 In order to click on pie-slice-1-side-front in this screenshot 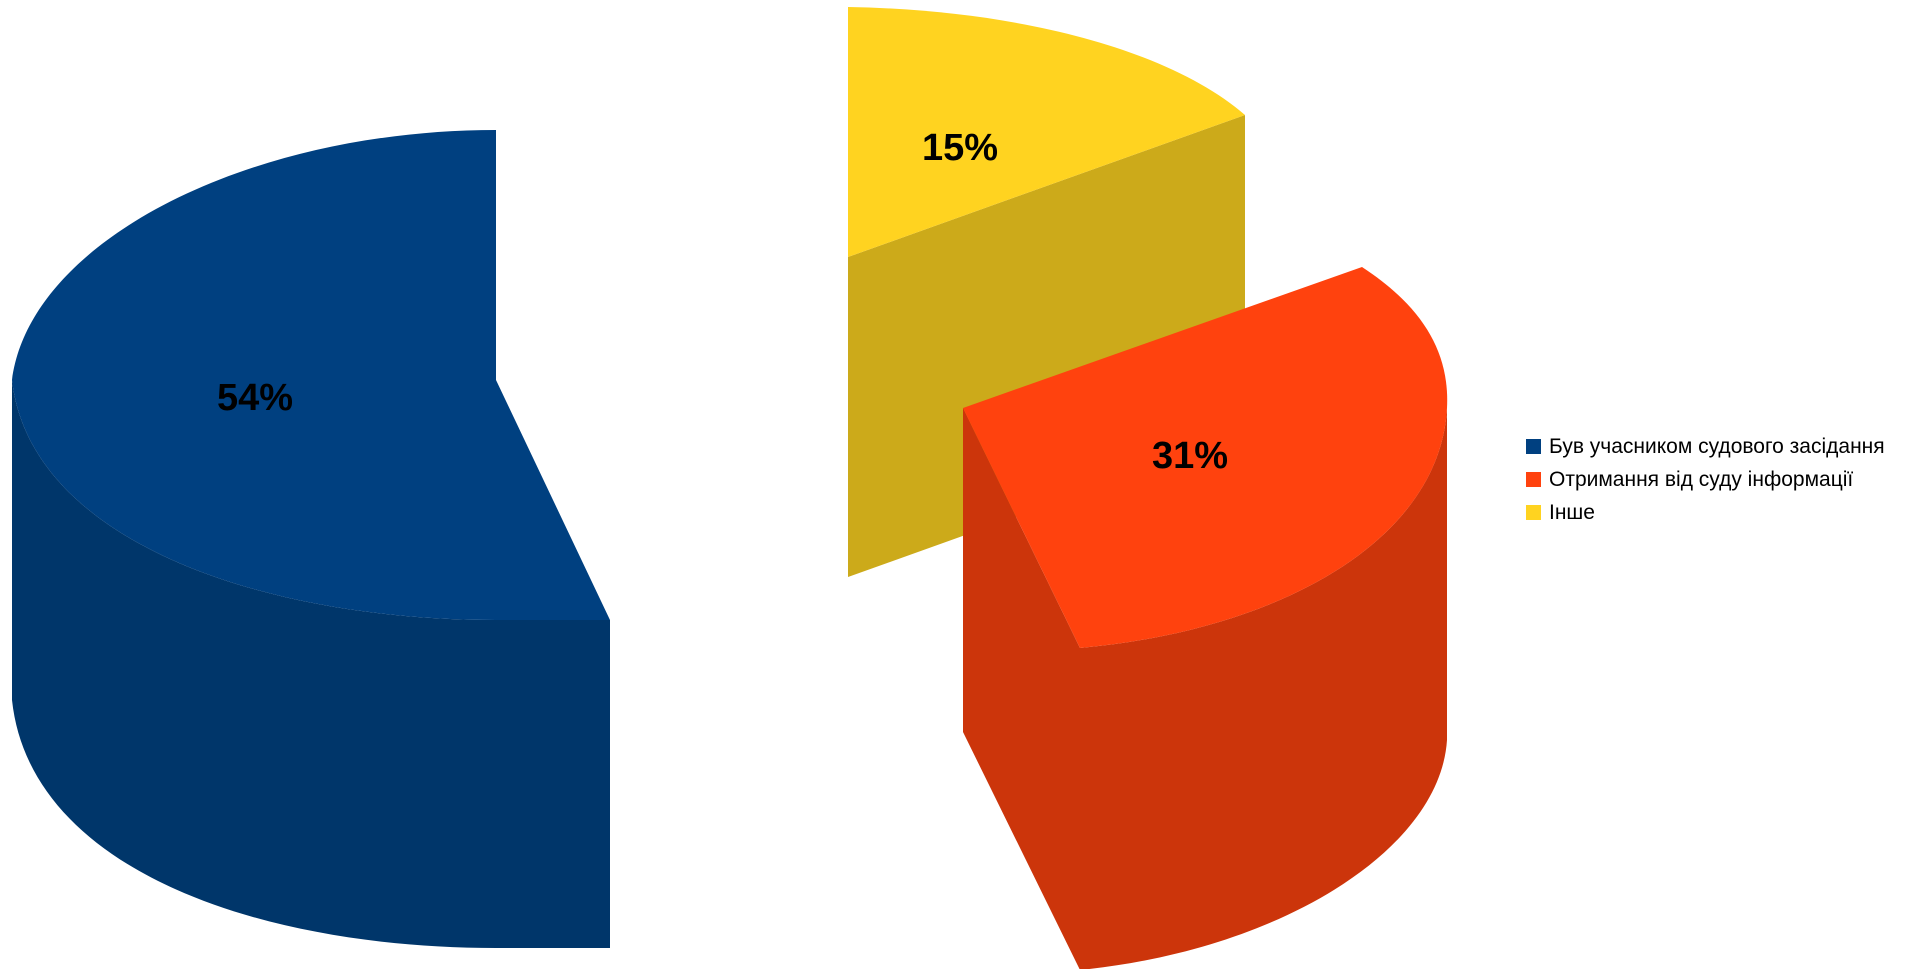, I will do `click(553, 784)`.